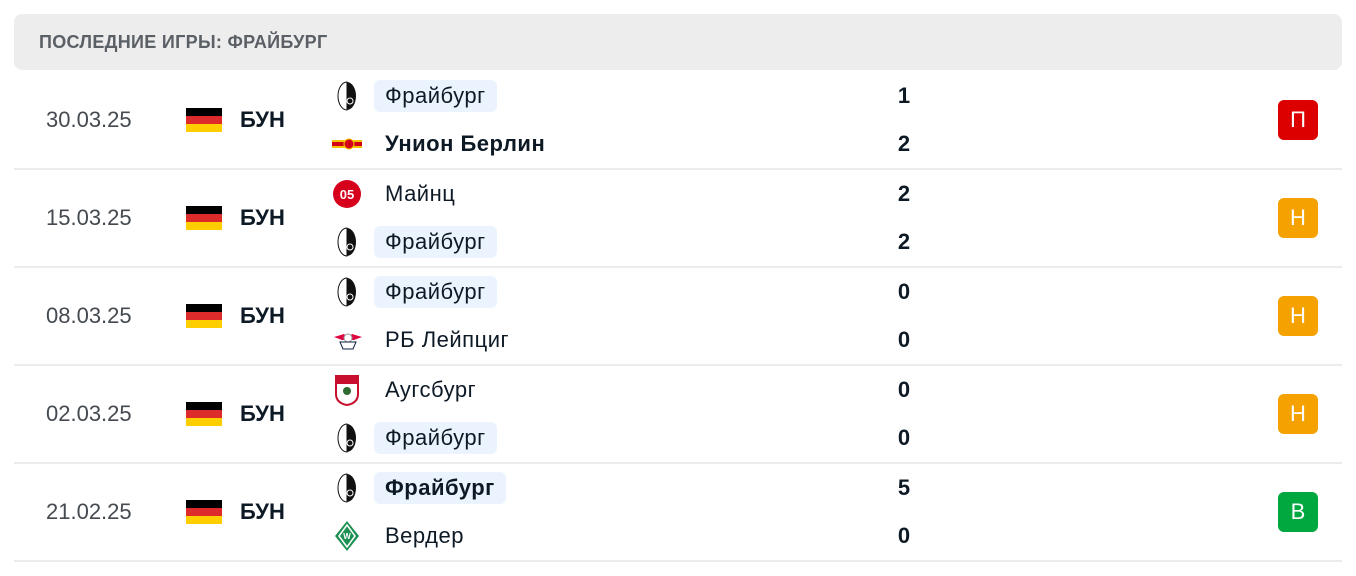  Describe the element at coordinates (89, 217) in the screenshot. I see `match-date: 15.03.25` at that location.